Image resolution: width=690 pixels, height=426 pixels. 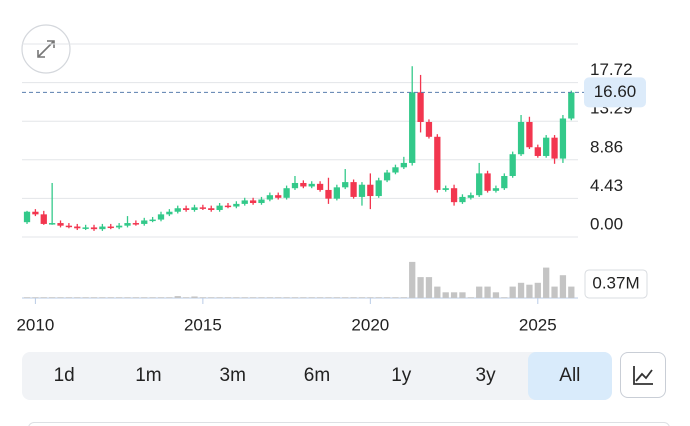 I want to click on chart-type-button, so click(x=643, y=375).